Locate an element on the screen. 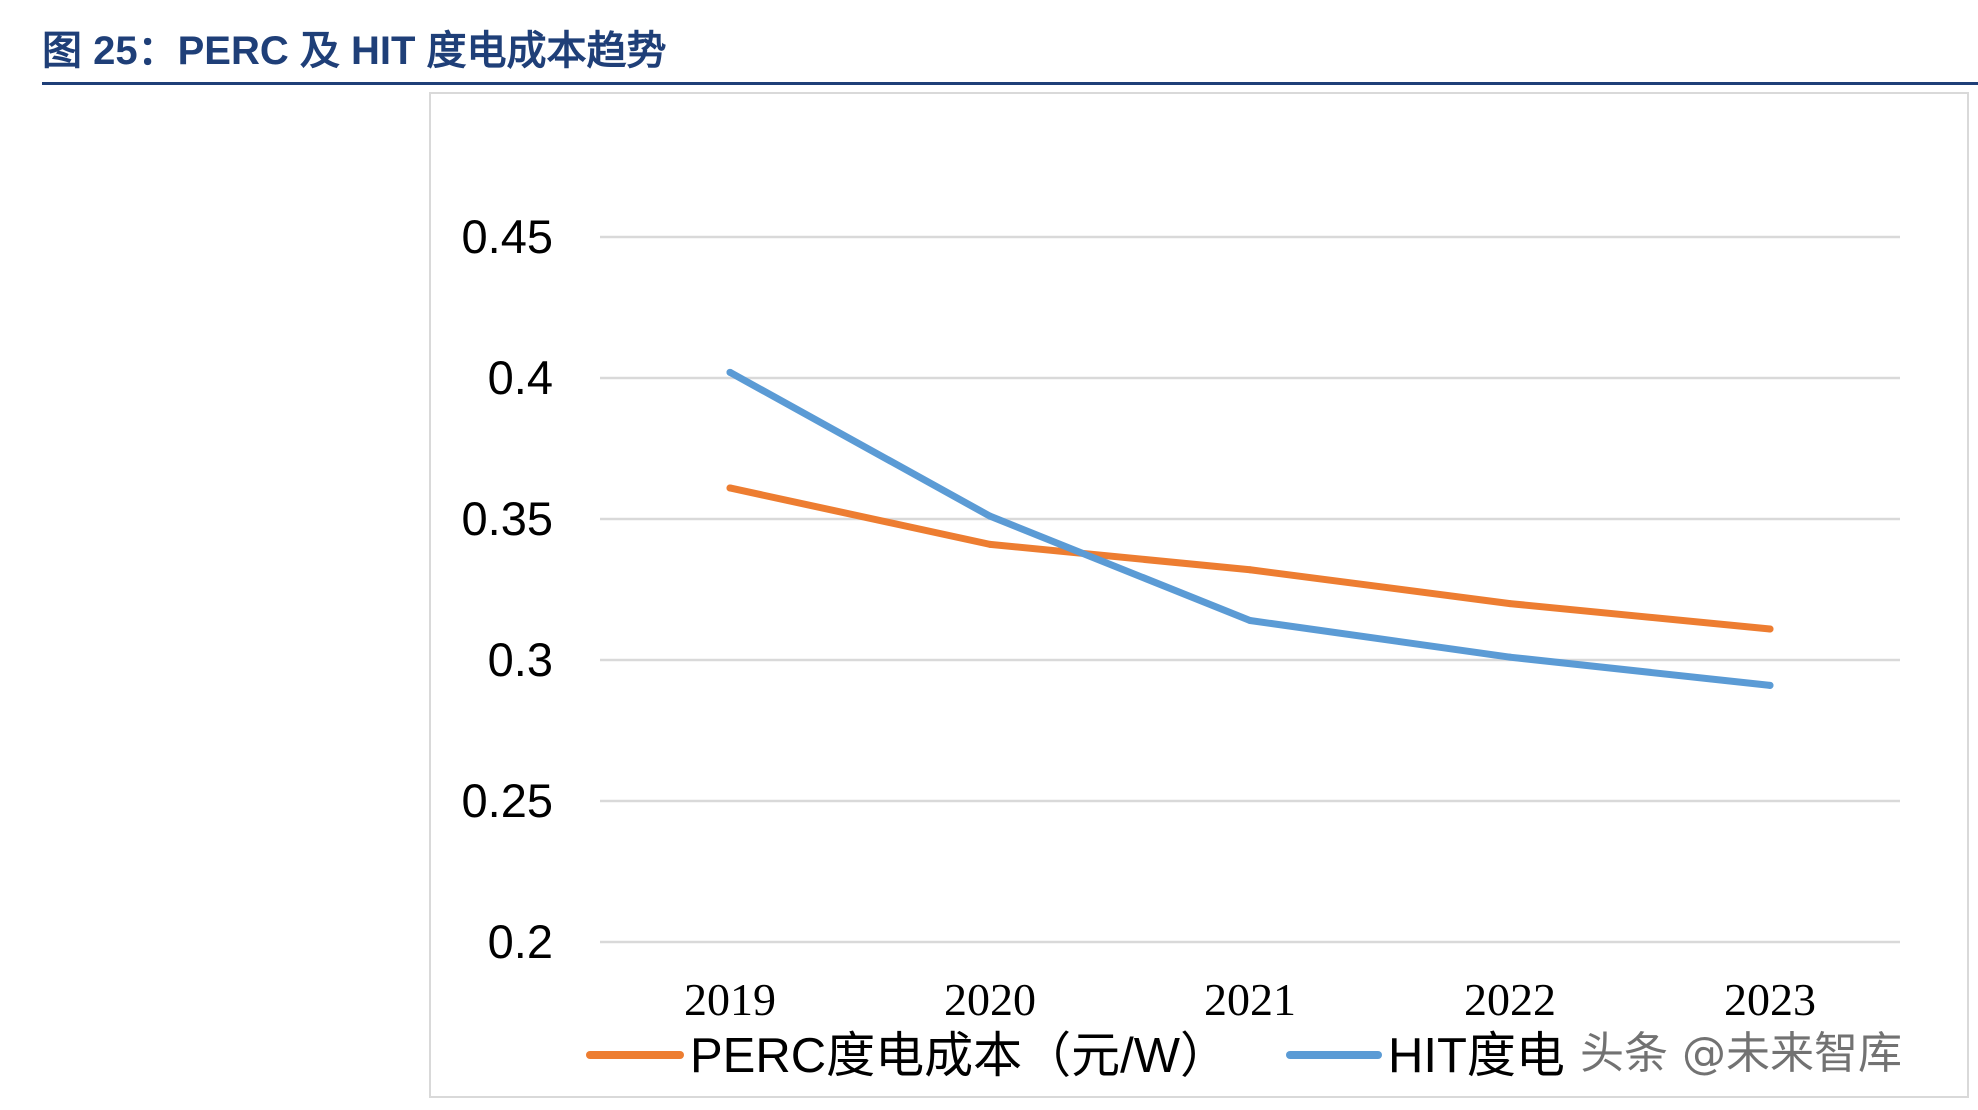 The width and height of the screenshot is (1978, 1110). title-divider is located at coordinates (1010, 83).